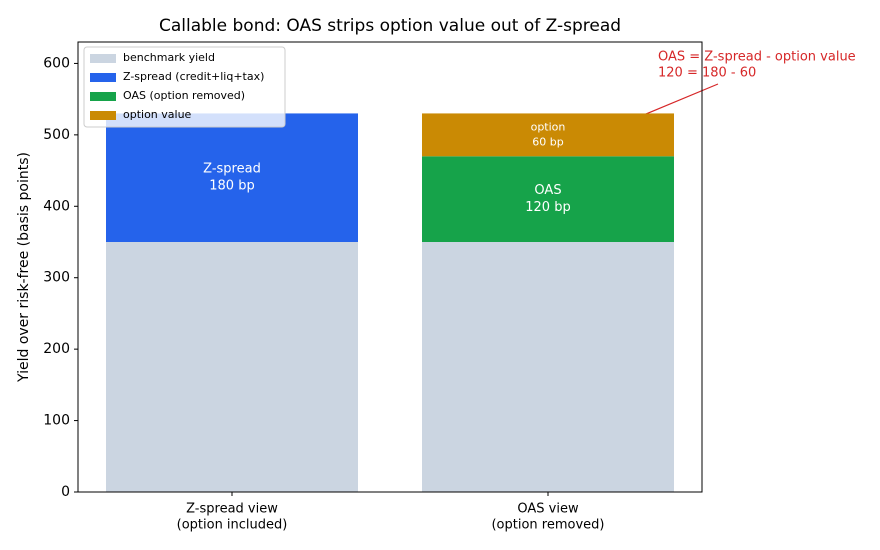 Image resolution: width=880 pixels, height=550 pixels. What do you see at coordinates (56, 63) in the screenshot?
I see `y-tick-label: 600` at bounding box center [56, 63].